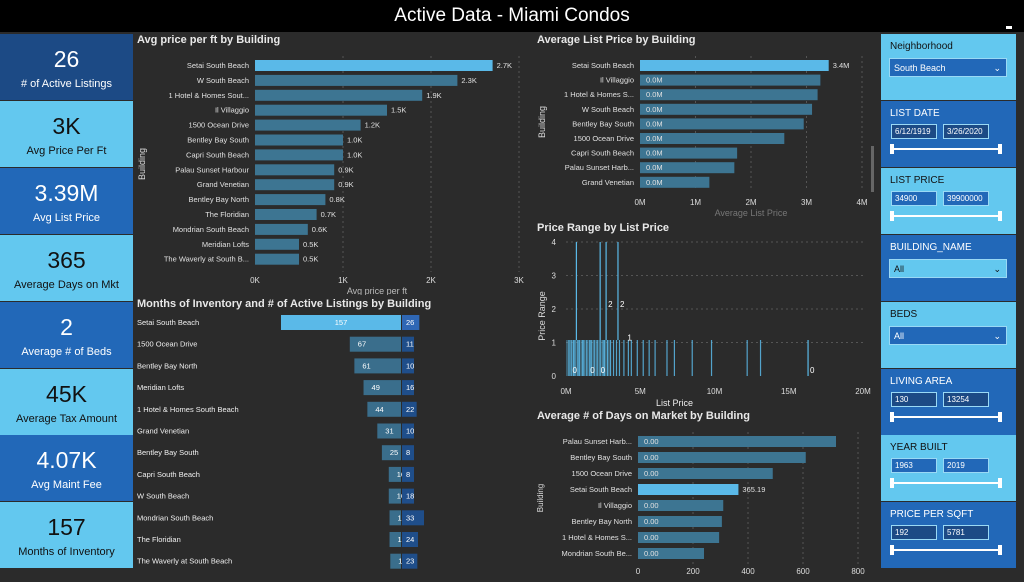  I want to click on kpi-months-of-inventory: 157 Months of Inventory, so click(66, 535).